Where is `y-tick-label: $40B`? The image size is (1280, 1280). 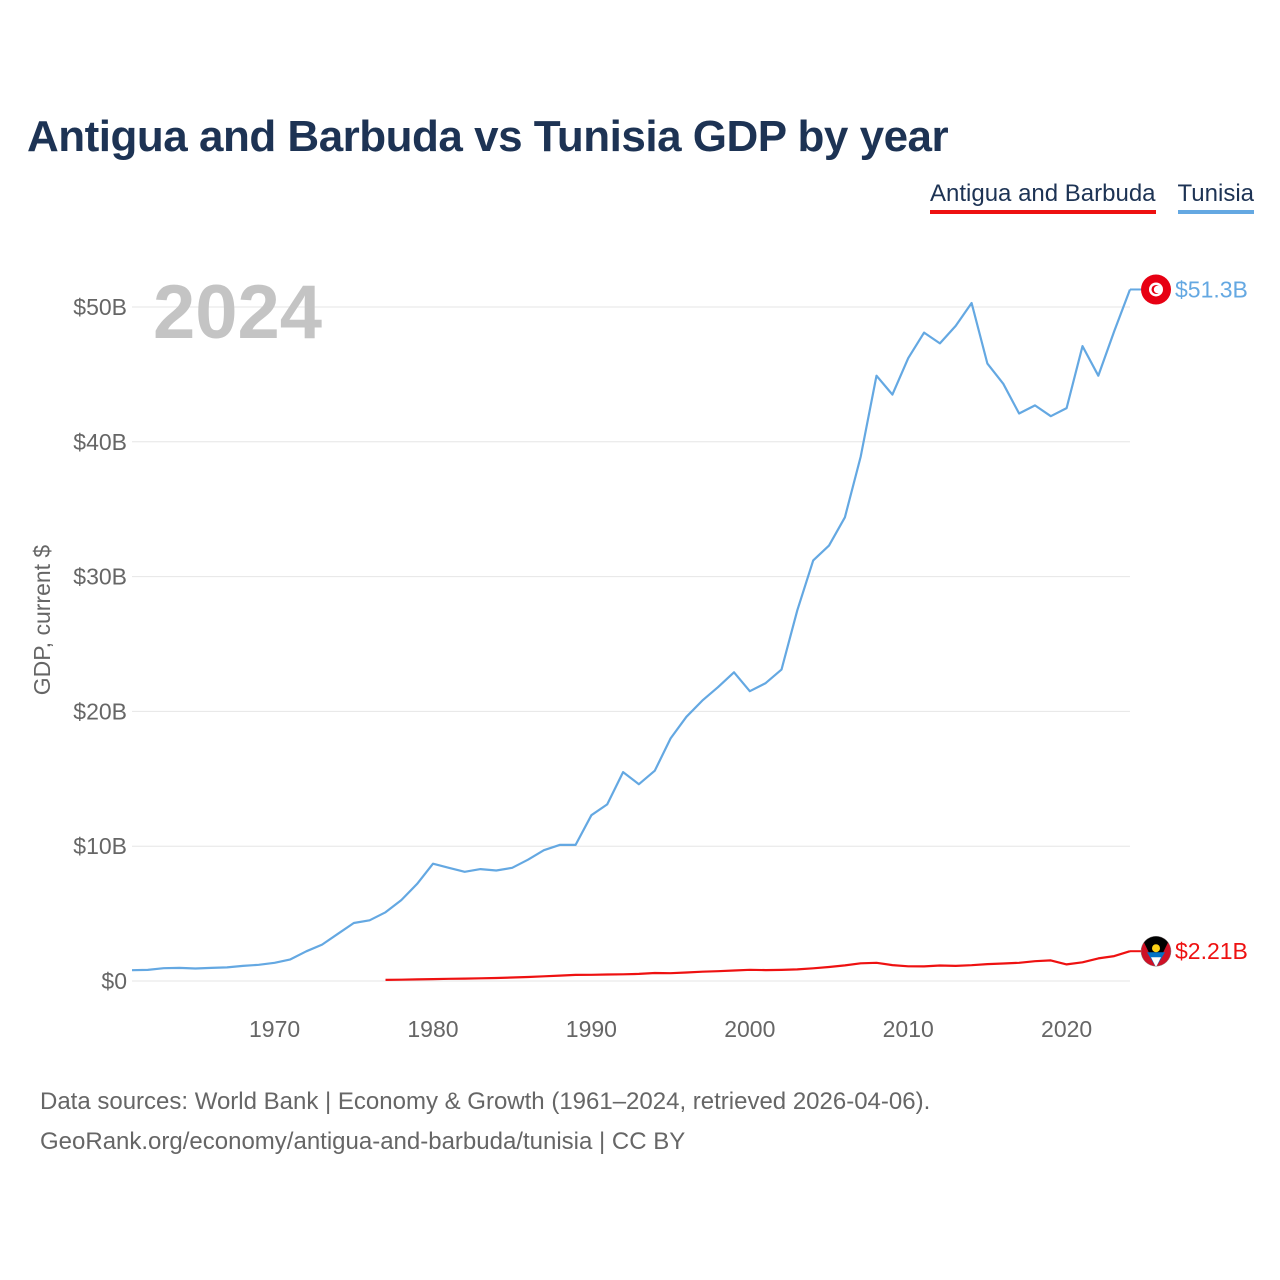 y-tick-label: $40B is located at coordinates (100, 442).